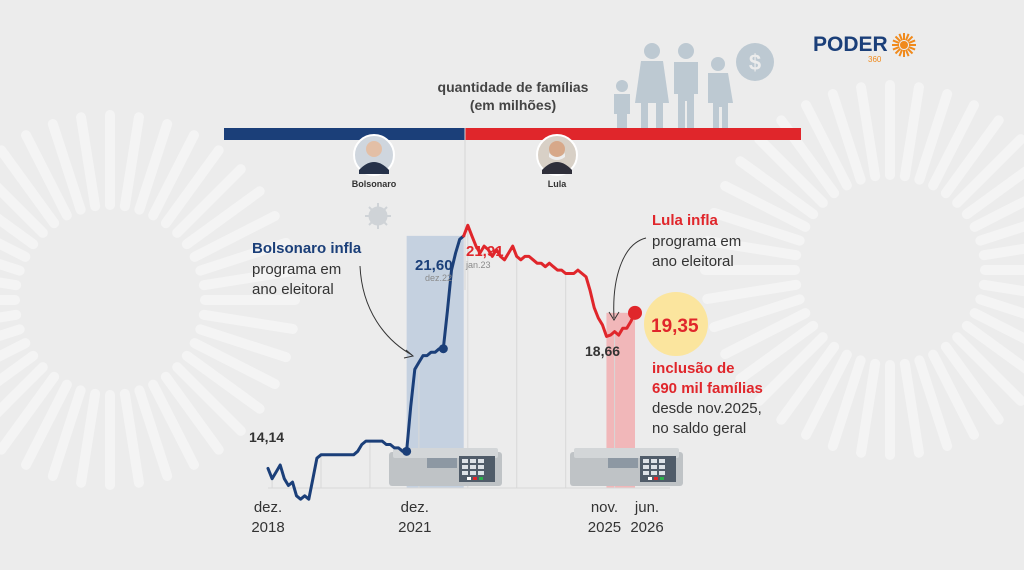 The height and width of the screenshot is (570, 1024). Describe the element at coordinates (646, 517) in the screenshot. I see `x-tick-3: jun. 2026` at that location.